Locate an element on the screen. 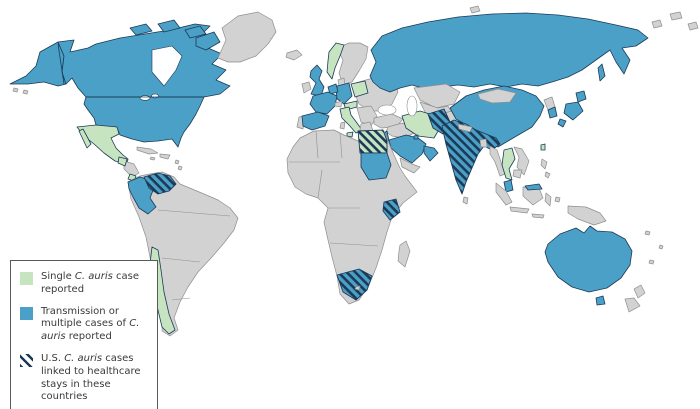 Image resolution: width=700 pixels, height=409 pixels. country-new-zealand-north is located at coordinates (639, 291).